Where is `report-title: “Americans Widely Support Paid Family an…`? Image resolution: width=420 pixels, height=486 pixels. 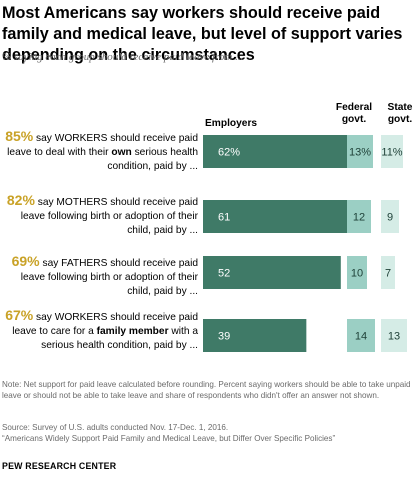 report-title: “Americans Widely Support Paid Family an… is located at coordinates (169, 438).